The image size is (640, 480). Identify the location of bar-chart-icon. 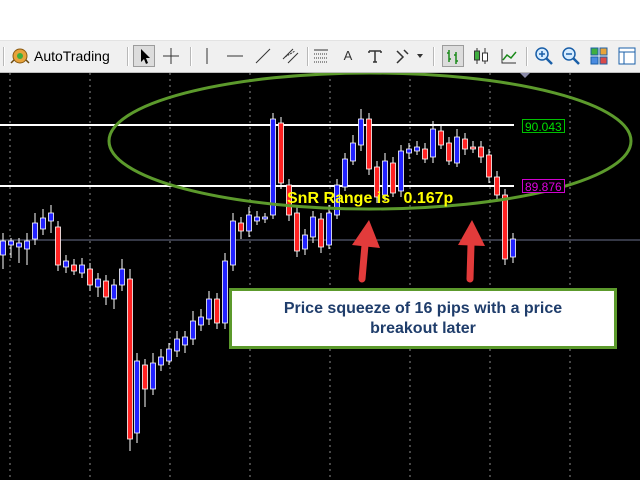
(452, 57).